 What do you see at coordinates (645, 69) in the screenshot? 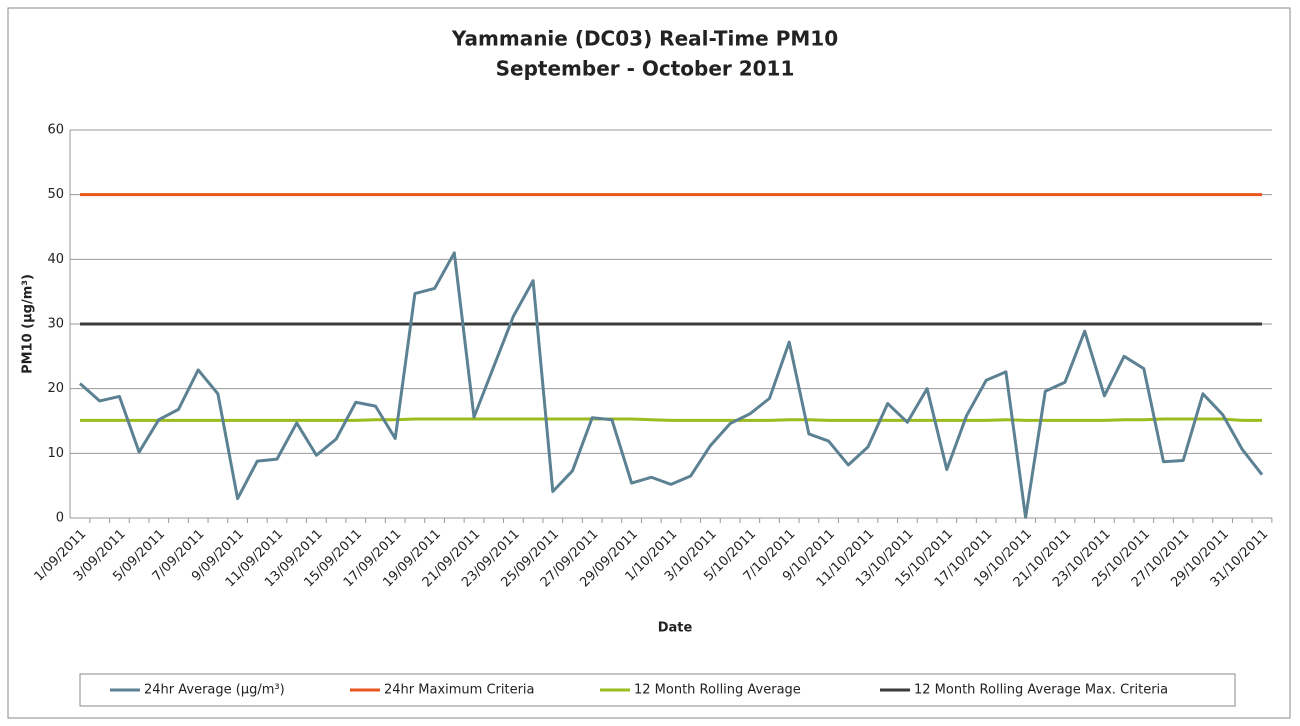
I see `chart-subtitle: September - October 2011` at bounding box center [645, 69].